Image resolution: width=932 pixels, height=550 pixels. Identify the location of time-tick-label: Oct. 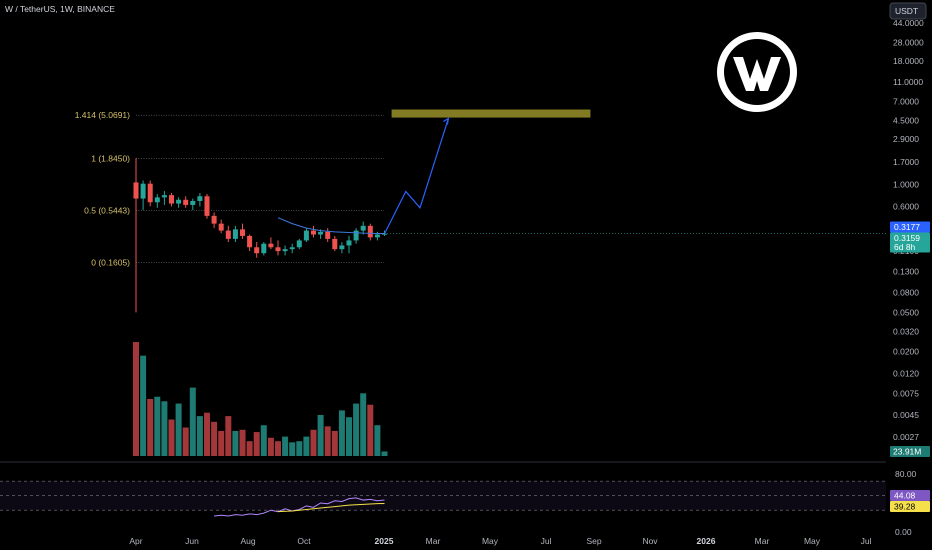
(304, 541).